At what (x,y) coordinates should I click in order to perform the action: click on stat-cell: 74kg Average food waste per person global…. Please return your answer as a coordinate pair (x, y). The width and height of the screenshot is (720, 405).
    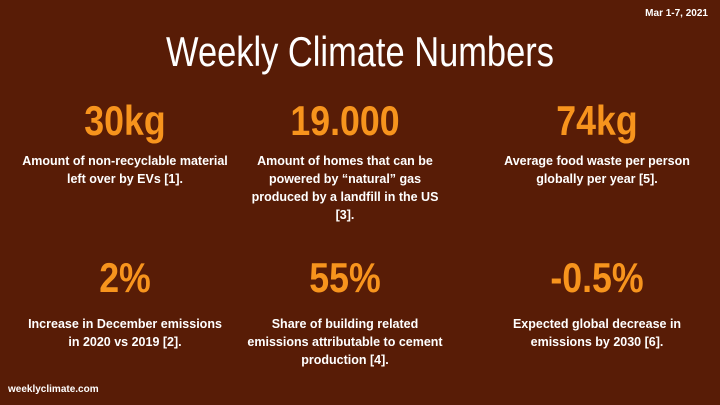
    Looking at the image, I should click on (597, 143).